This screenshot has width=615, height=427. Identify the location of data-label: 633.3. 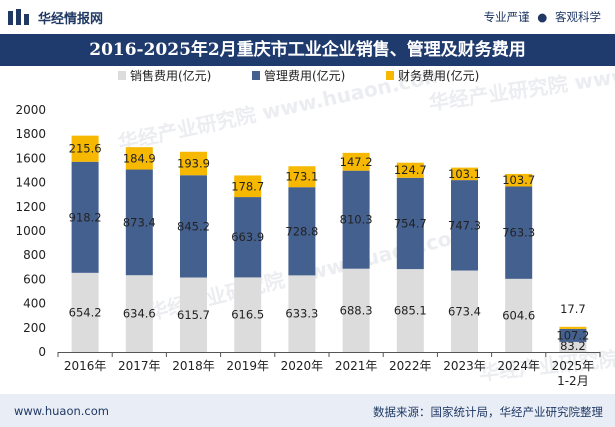
(301, 314).